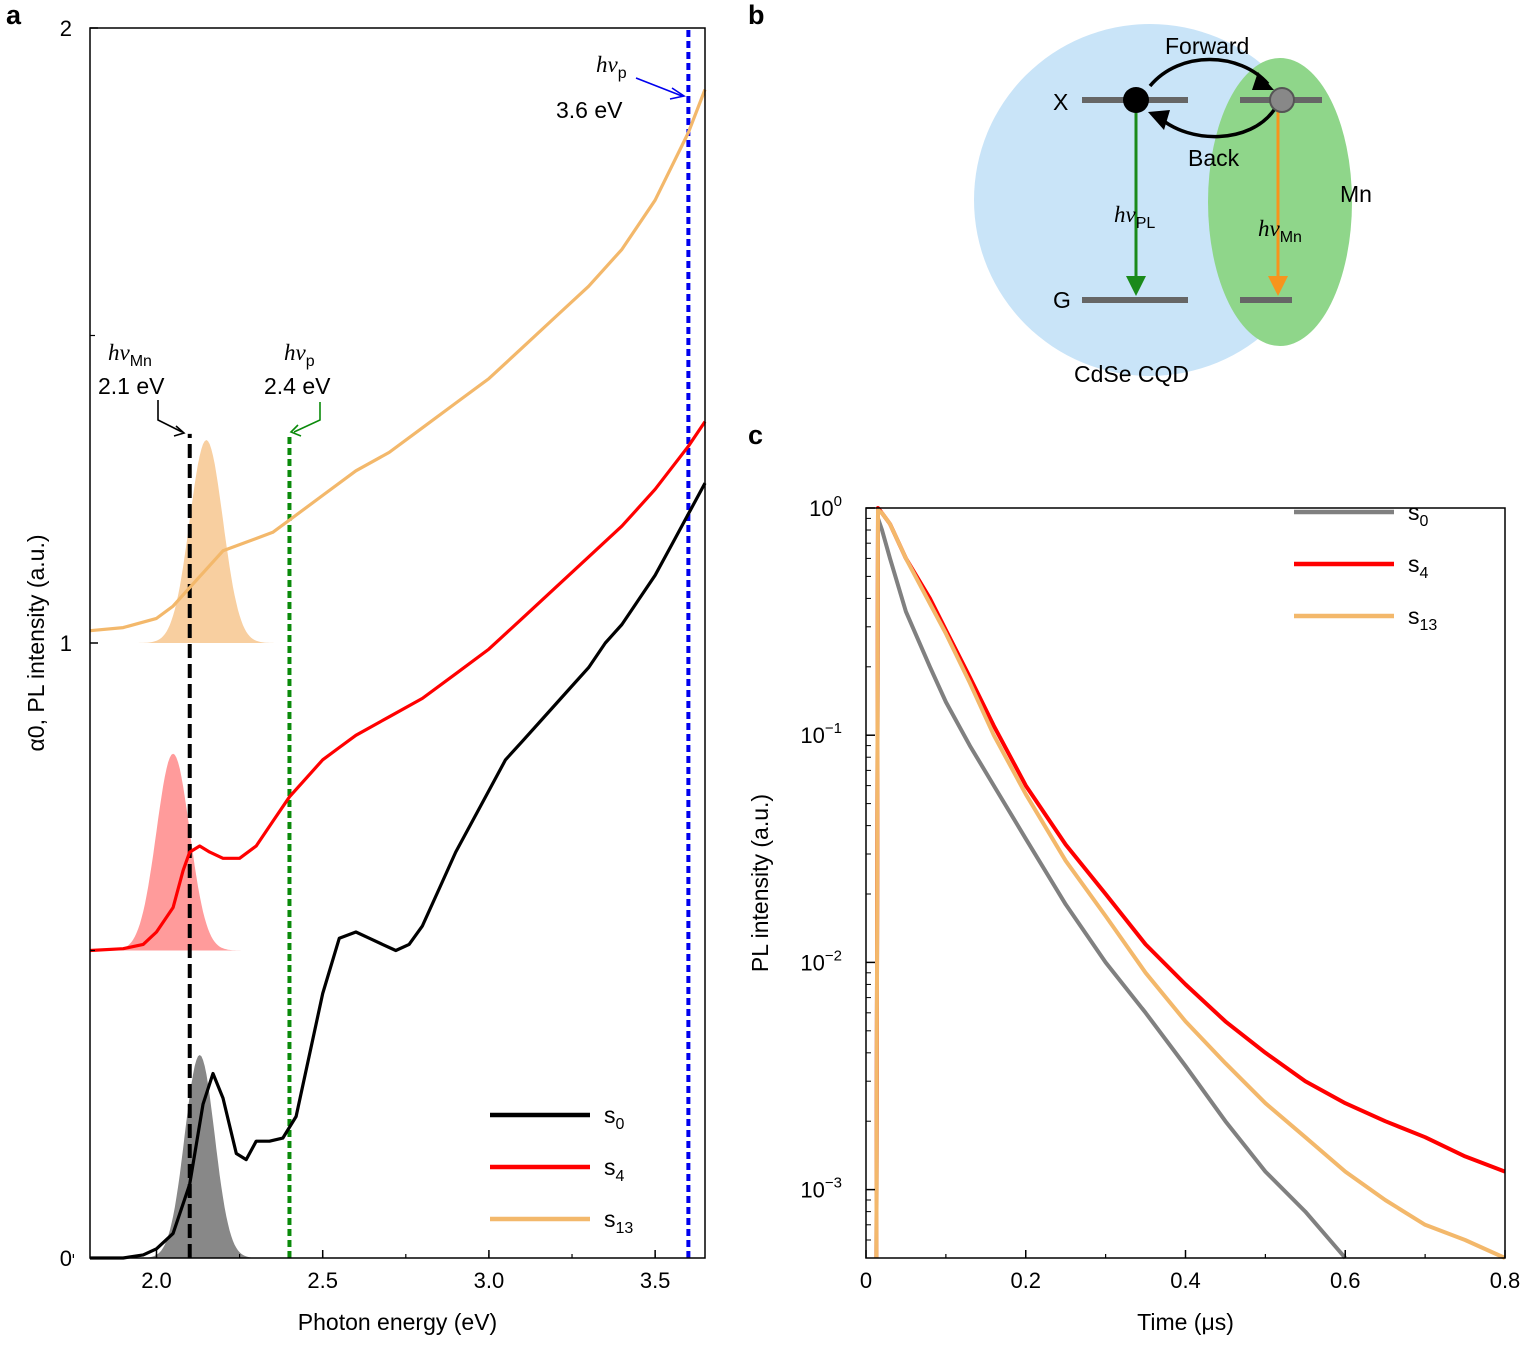  What do you see at coordinates (489, 1280) in the screenshot?
I see `x-tick-label: 3.0` at bounding box center [489, 1280].